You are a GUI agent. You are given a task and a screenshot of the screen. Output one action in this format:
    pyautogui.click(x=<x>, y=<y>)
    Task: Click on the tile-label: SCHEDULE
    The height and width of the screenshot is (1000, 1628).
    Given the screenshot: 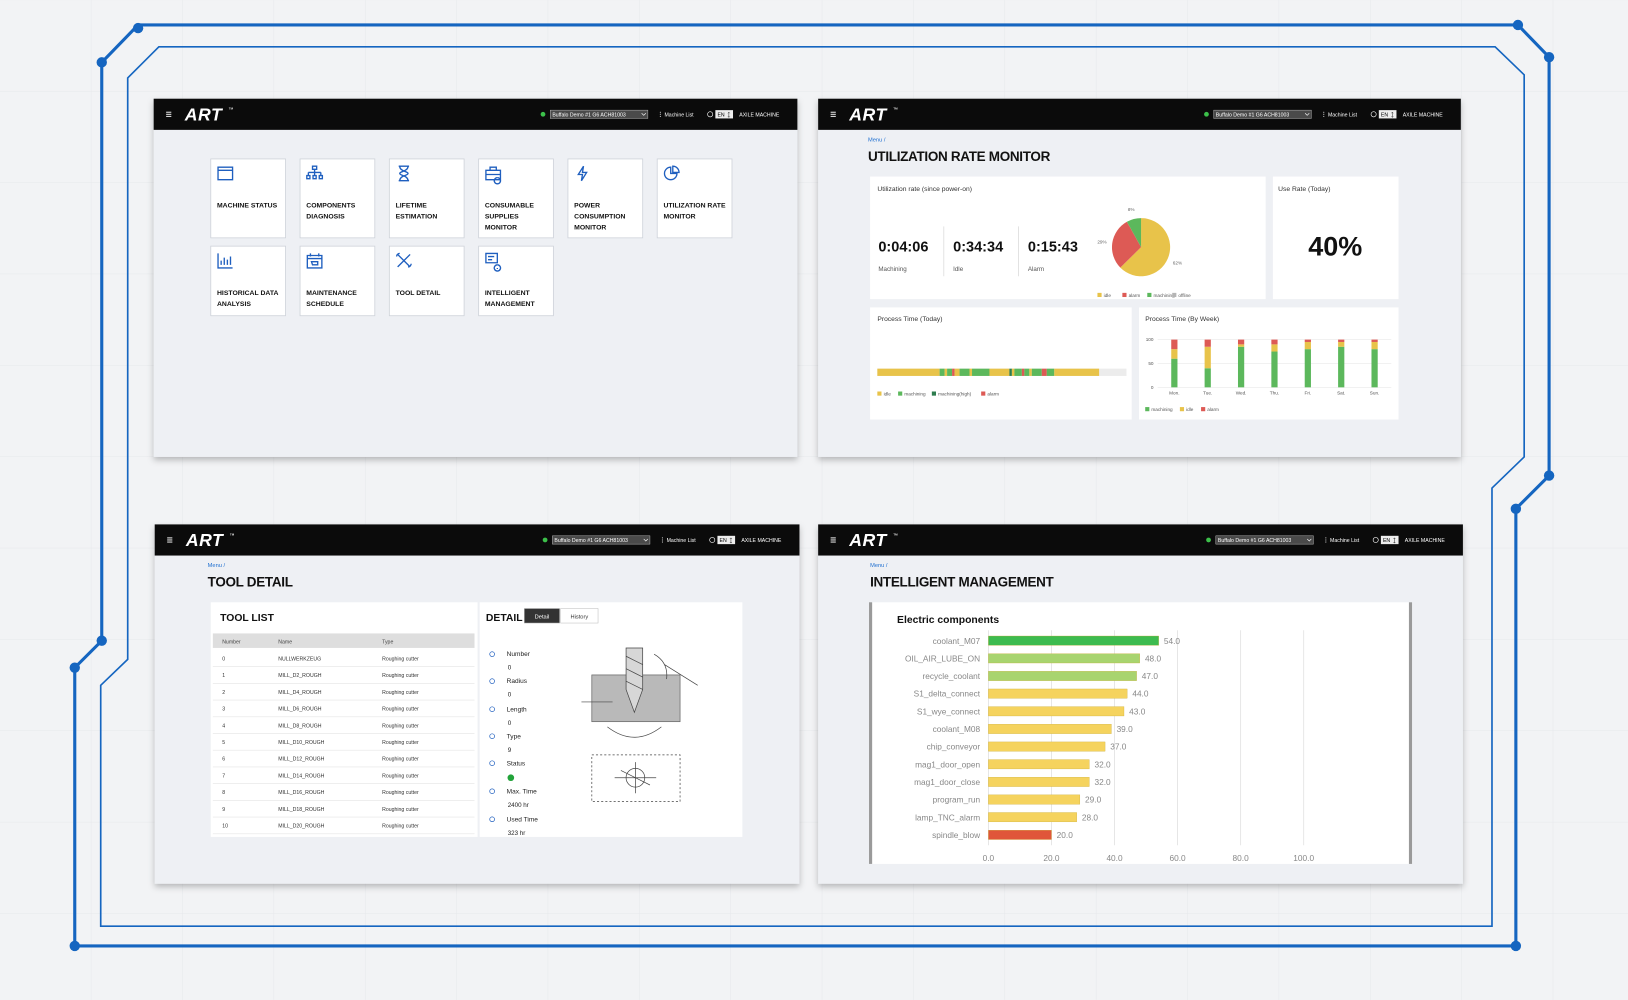 What is the action you would take?
    pyautogui.click(x=325, y=304)
    